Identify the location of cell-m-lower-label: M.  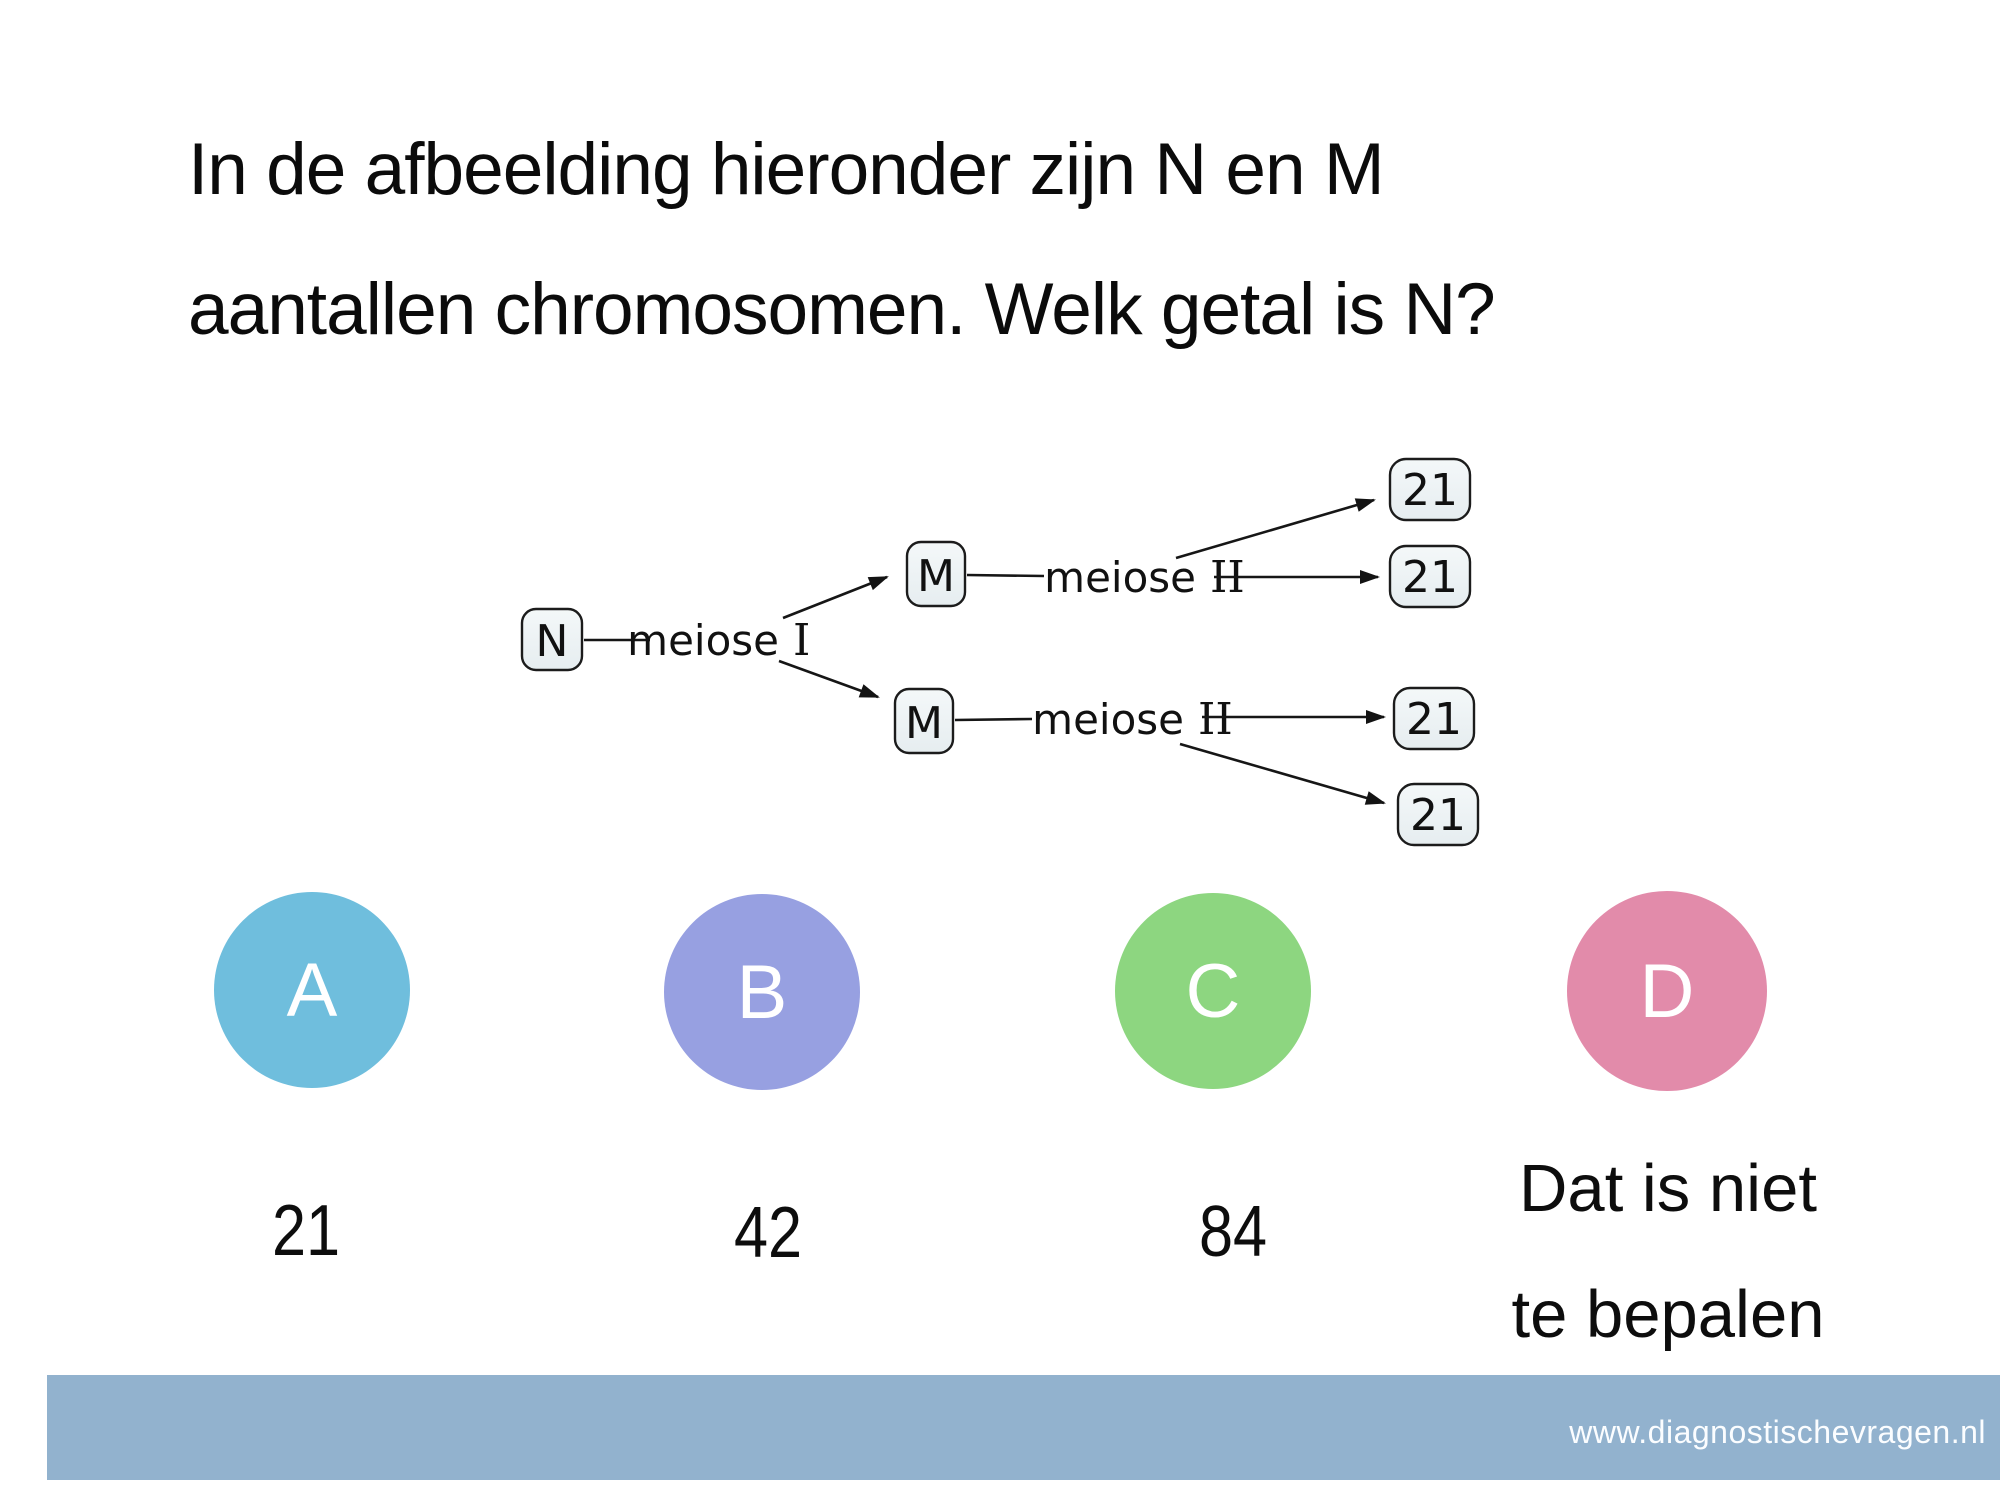
(924, 723).